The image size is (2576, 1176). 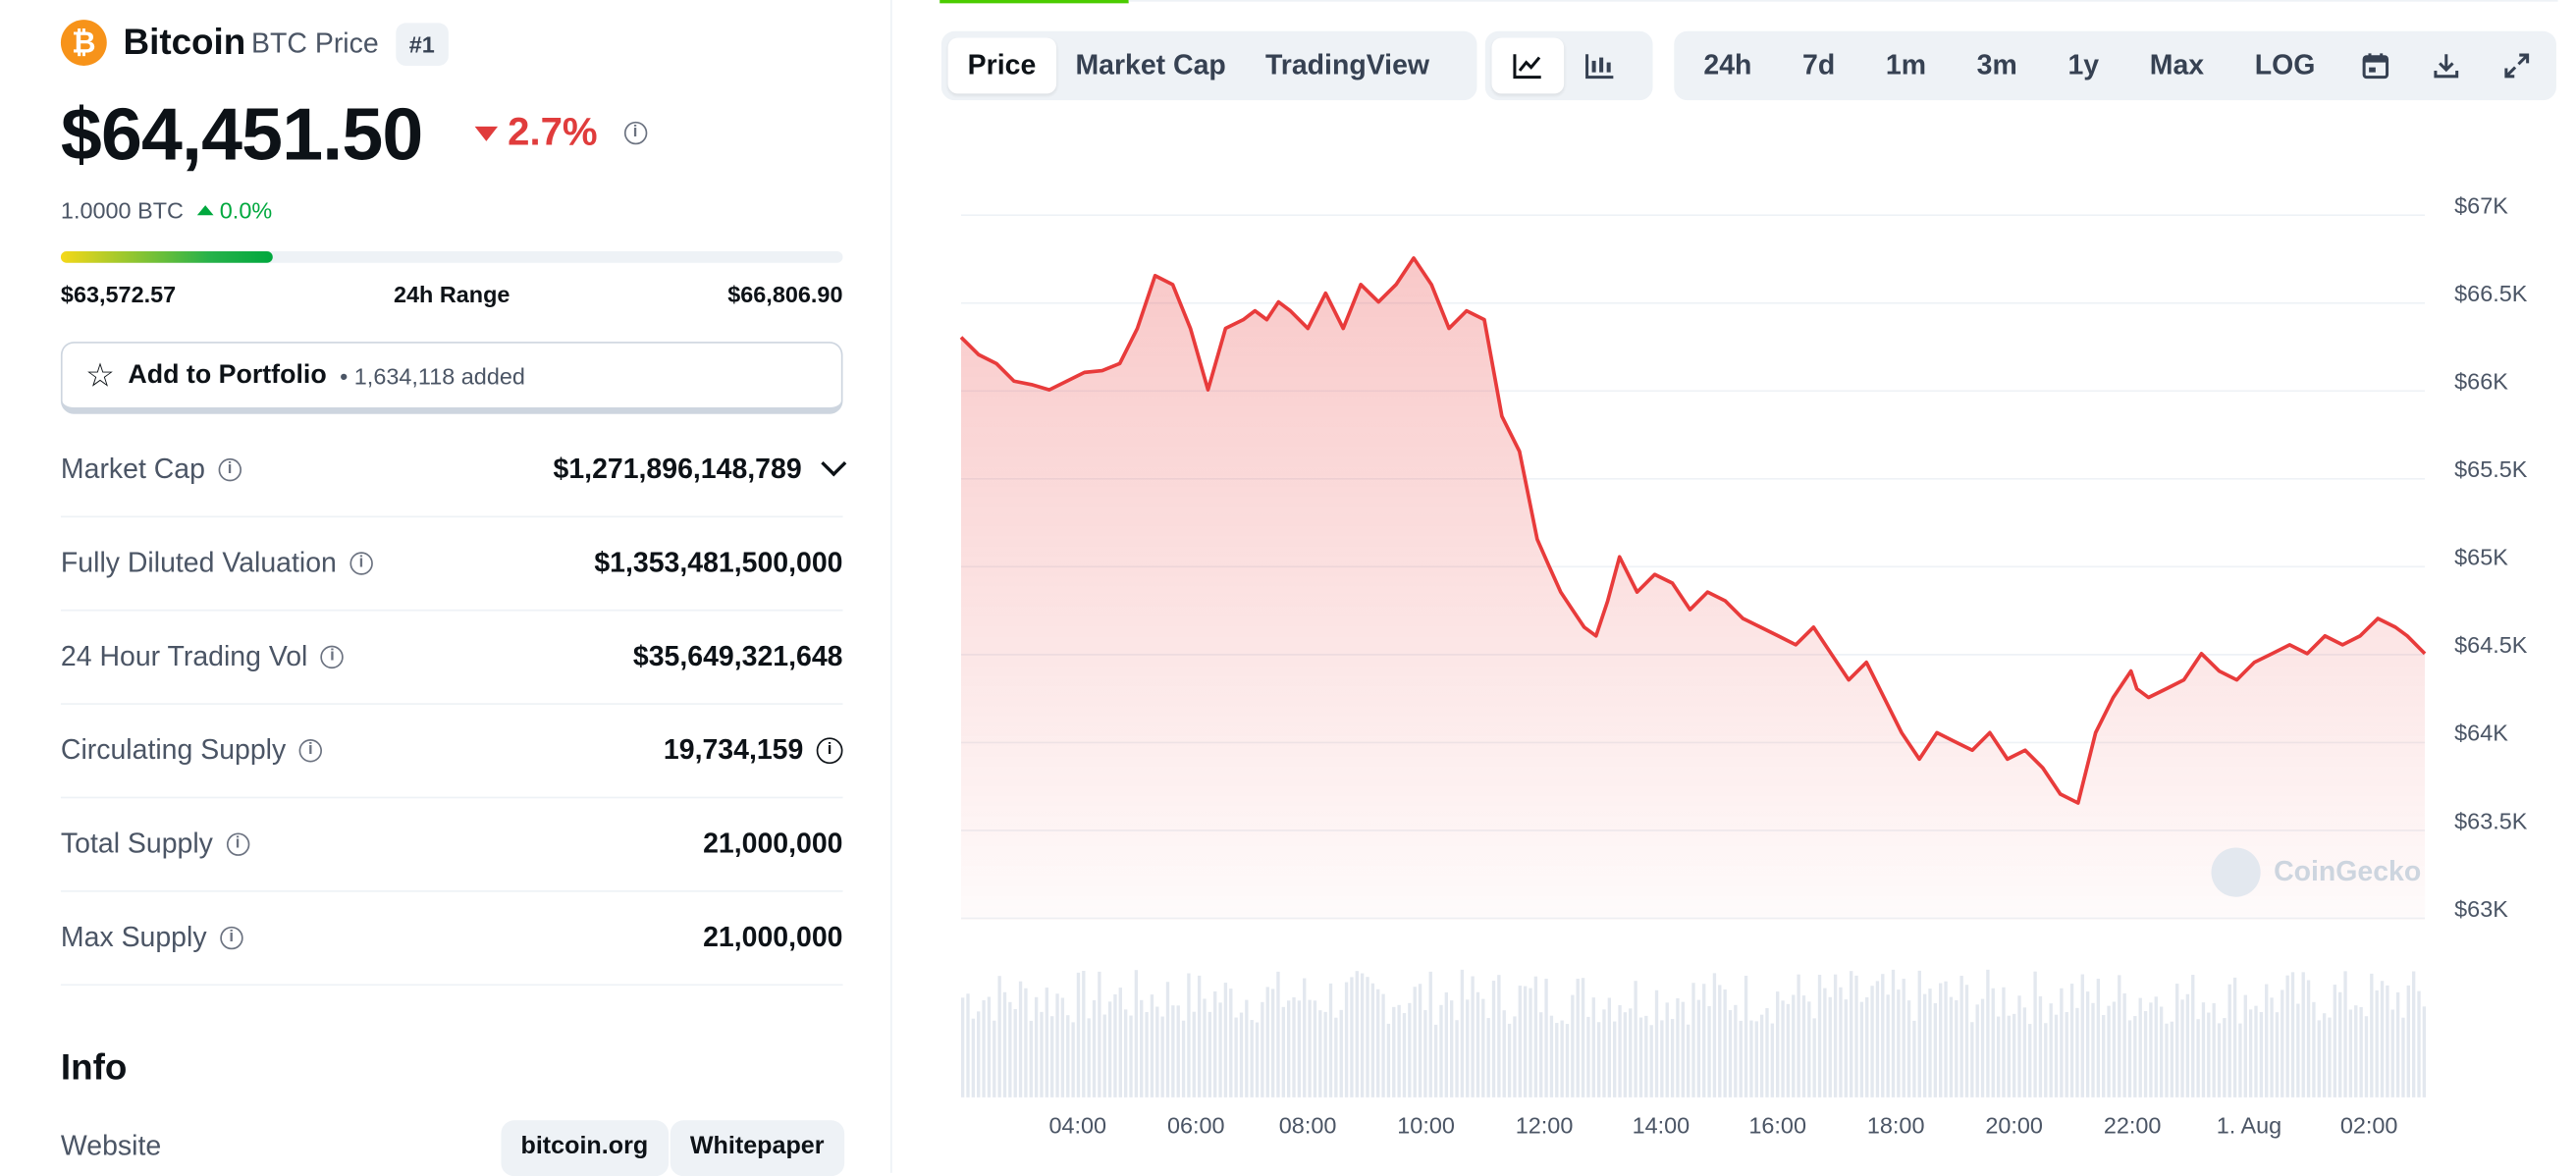 What do you see at coordinates (2516, 65) in the screenshot?
I see `fullscreen-button` at bounding box center [2516, 65].